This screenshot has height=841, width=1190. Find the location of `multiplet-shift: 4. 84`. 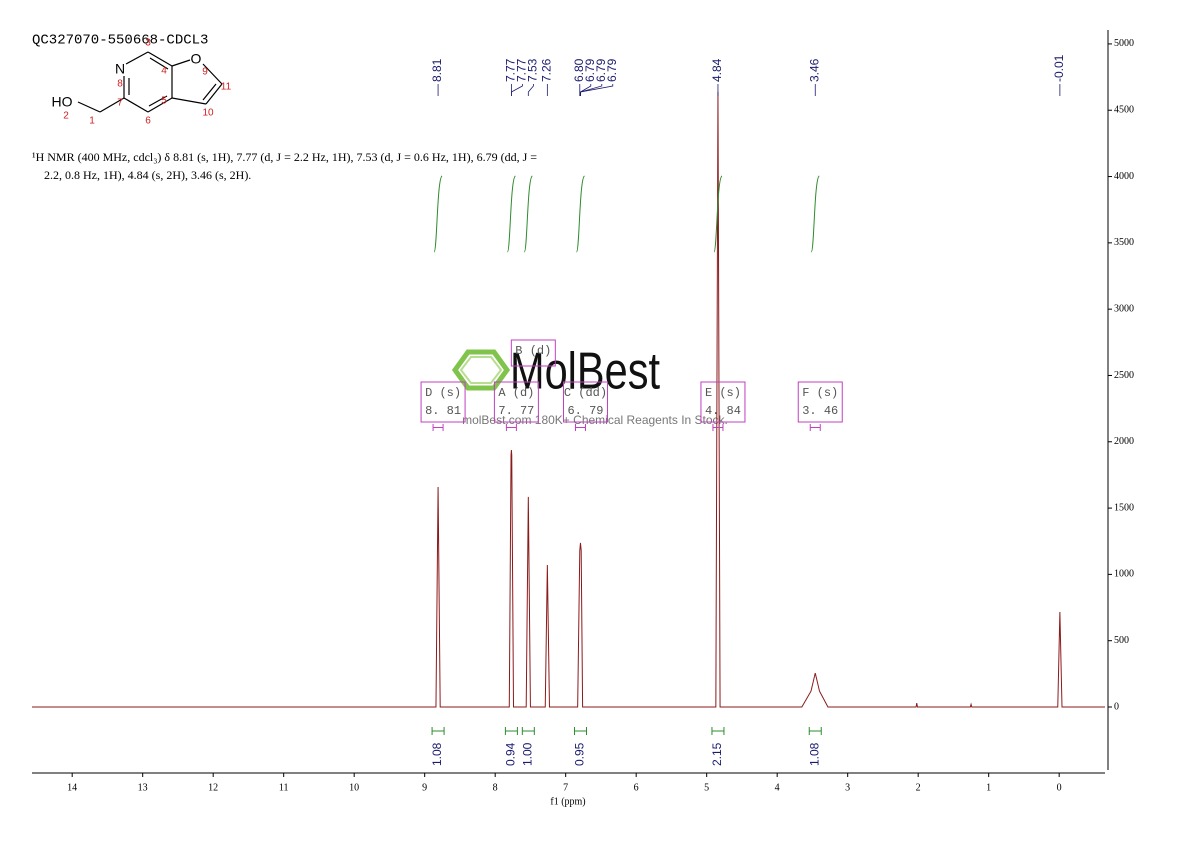

multiplet-shift: 4. 84 is located at coordinates (723, 411).